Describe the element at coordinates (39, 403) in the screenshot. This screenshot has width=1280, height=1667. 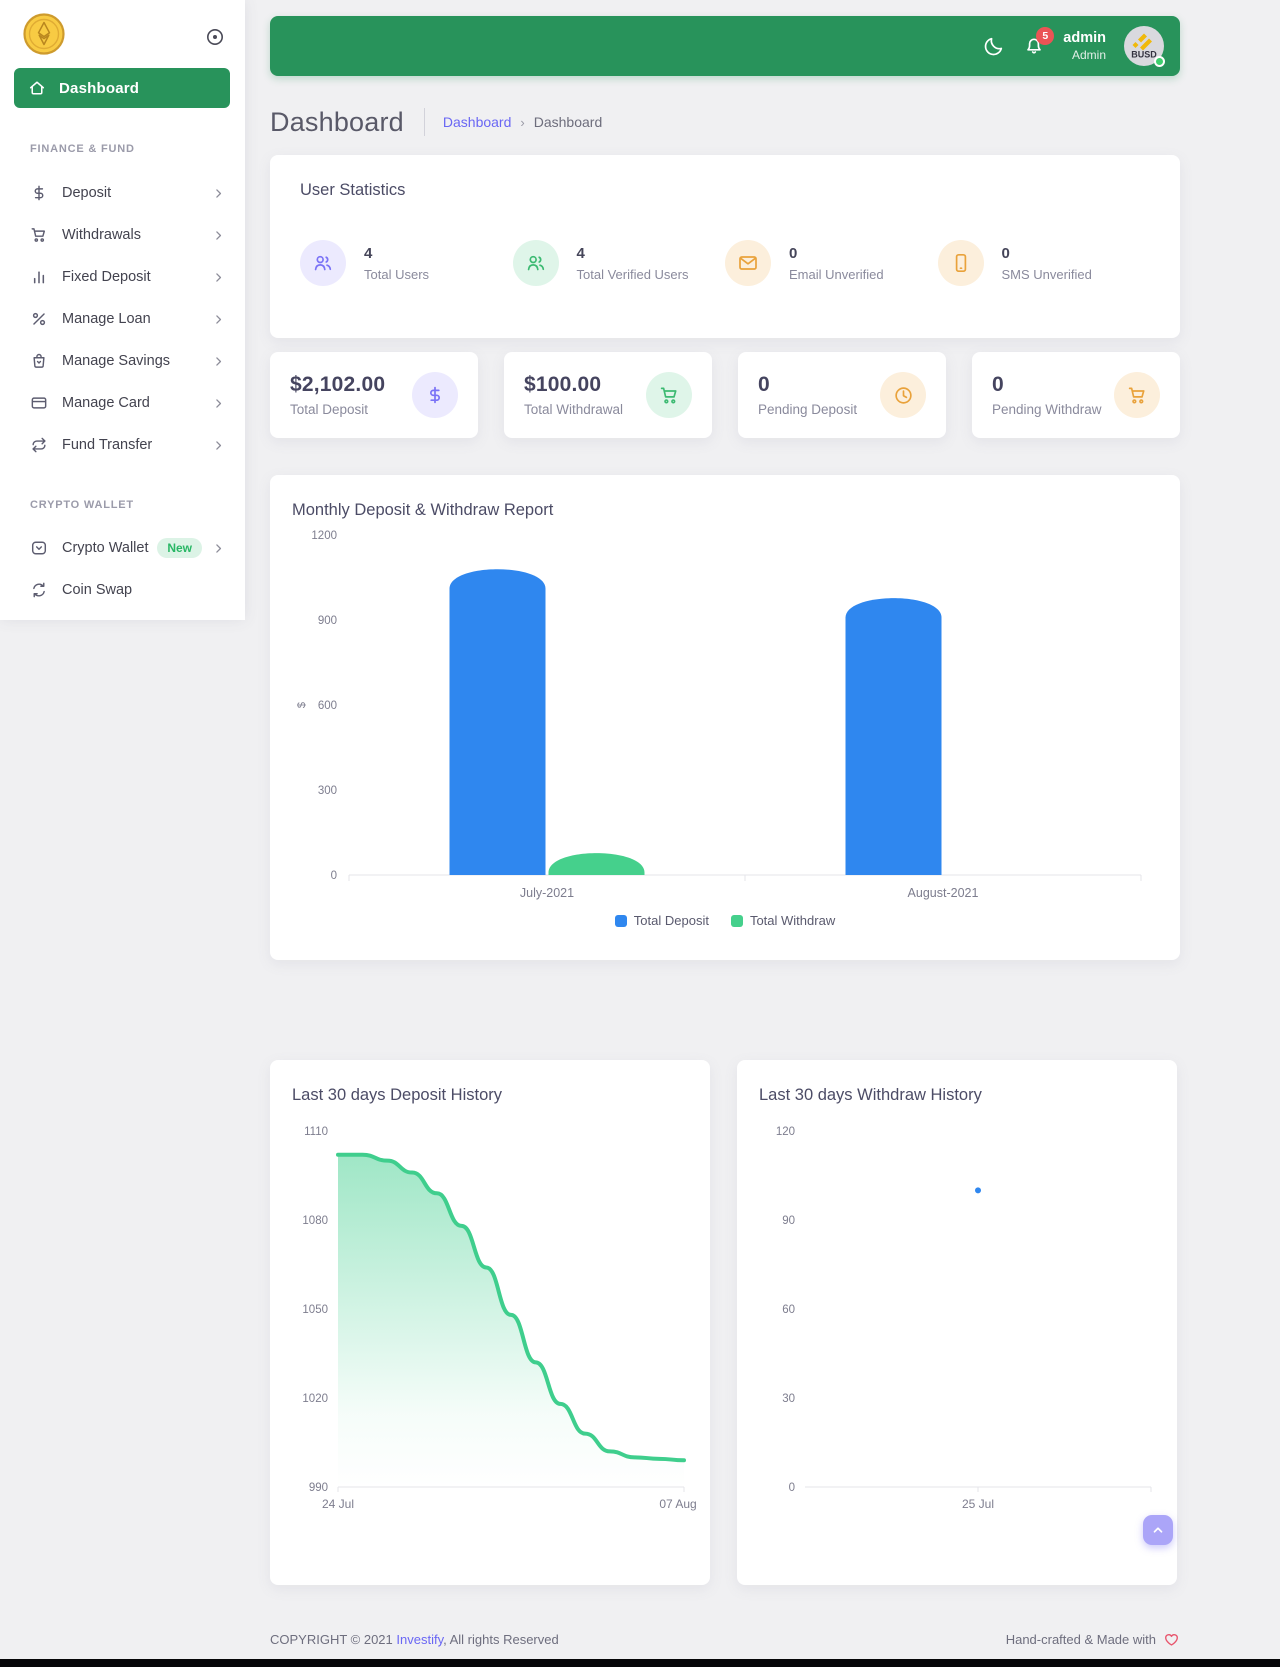
I see `credit-card-icon` at that location.